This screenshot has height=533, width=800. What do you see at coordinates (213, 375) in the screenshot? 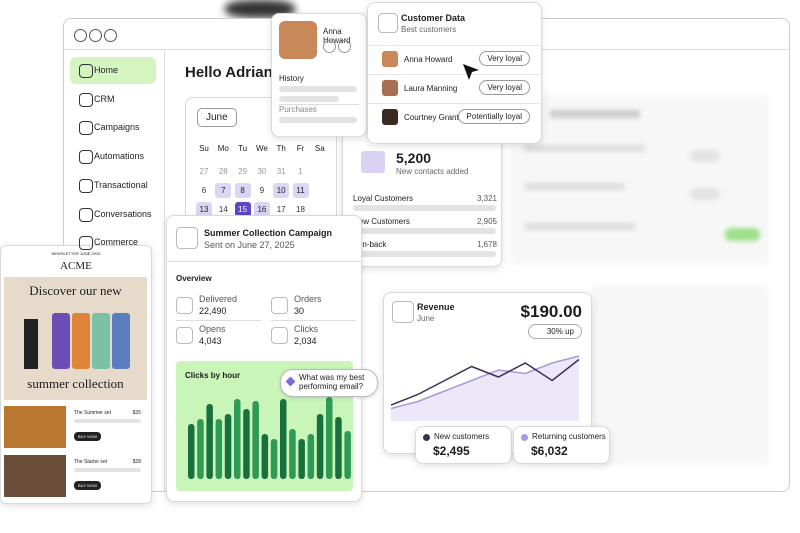
I see `chart-title: Clicks by hour` at bounding box center [213, 375].